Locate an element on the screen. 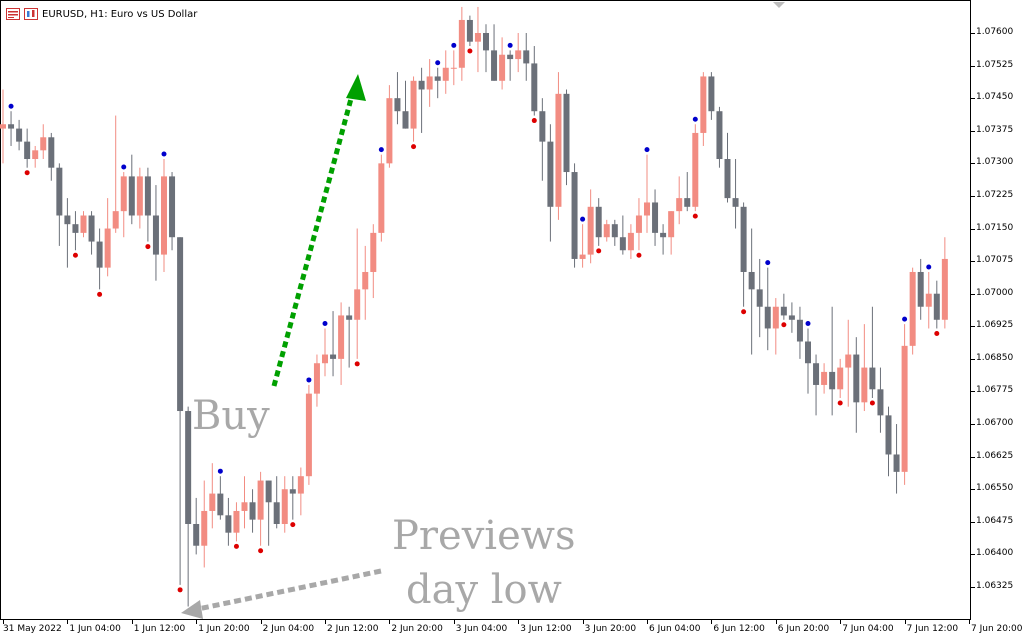  price-label: 1.06550 is located at coordinates (995, 488).